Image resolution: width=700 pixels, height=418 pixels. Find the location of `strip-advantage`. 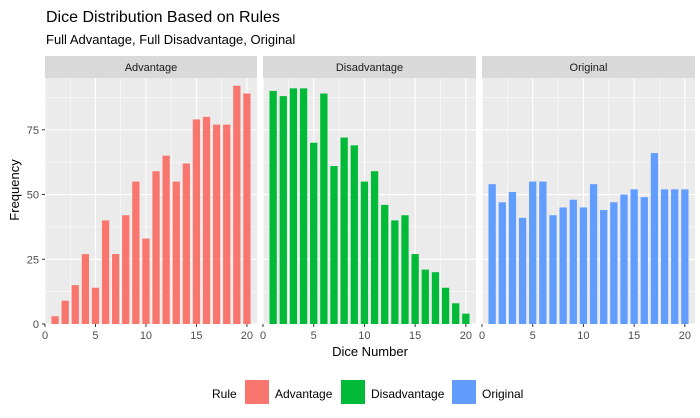

strip-advantage is located at coordinates (151, 67).